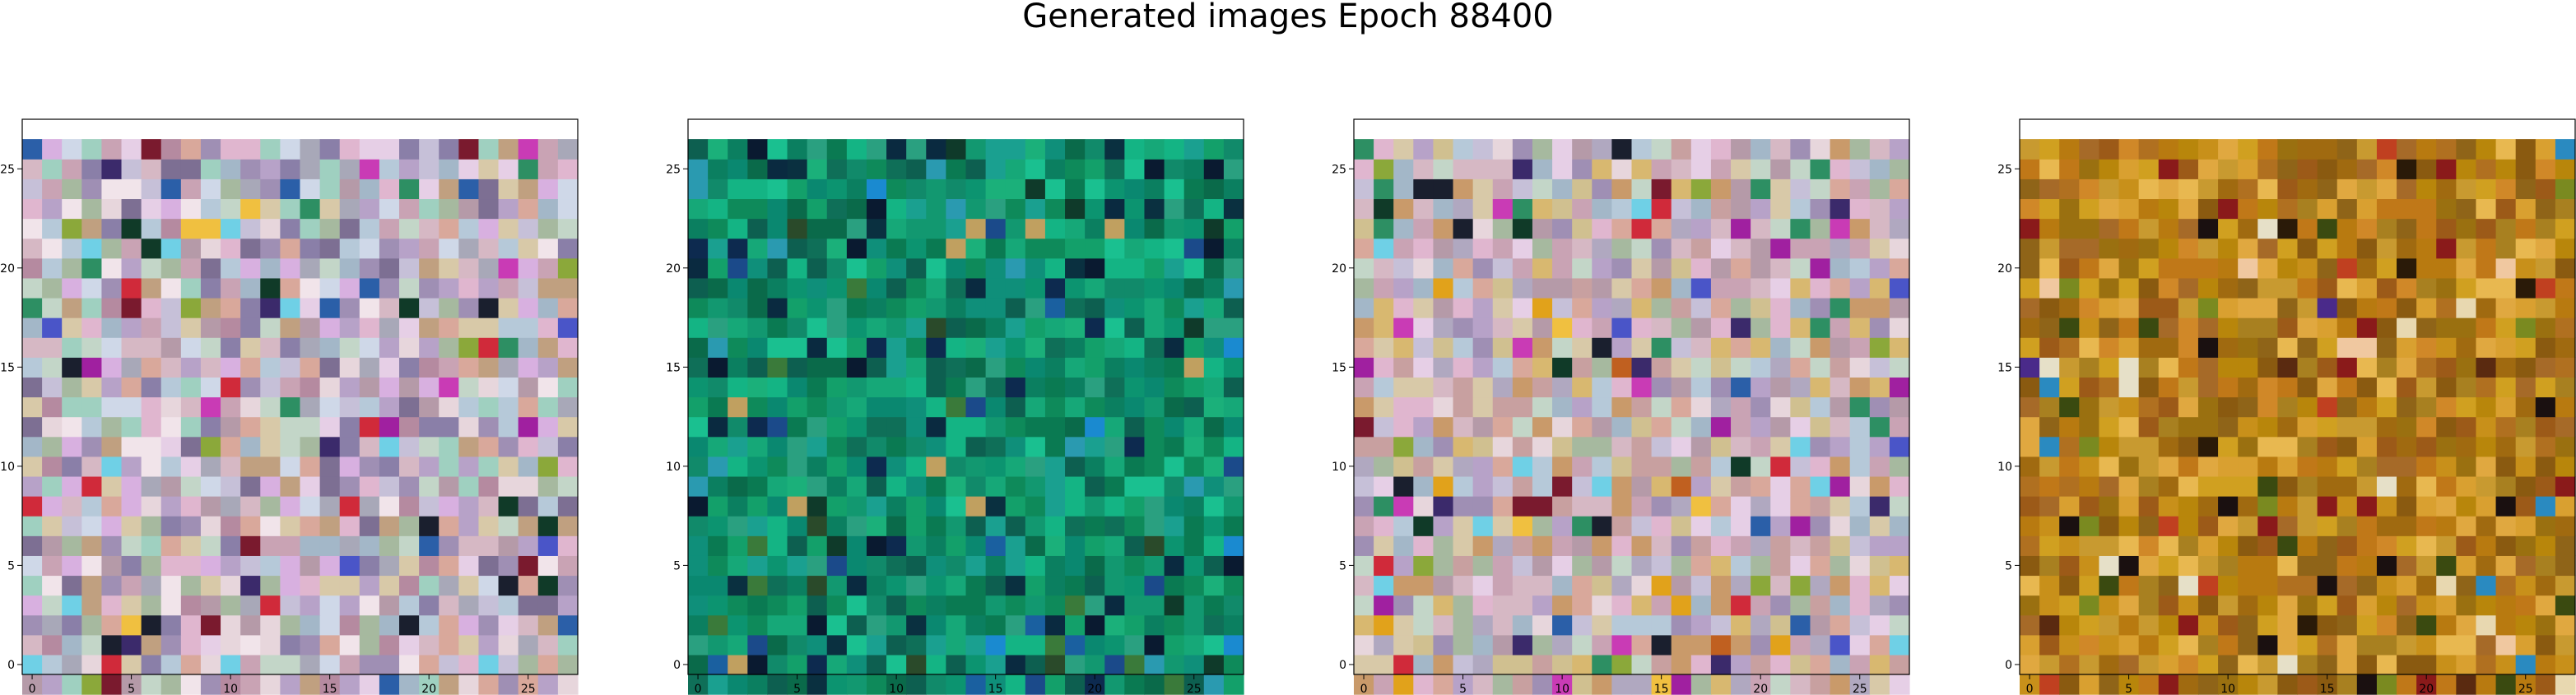  I want to click on x-tick-label: 15, so click(2327, 689).